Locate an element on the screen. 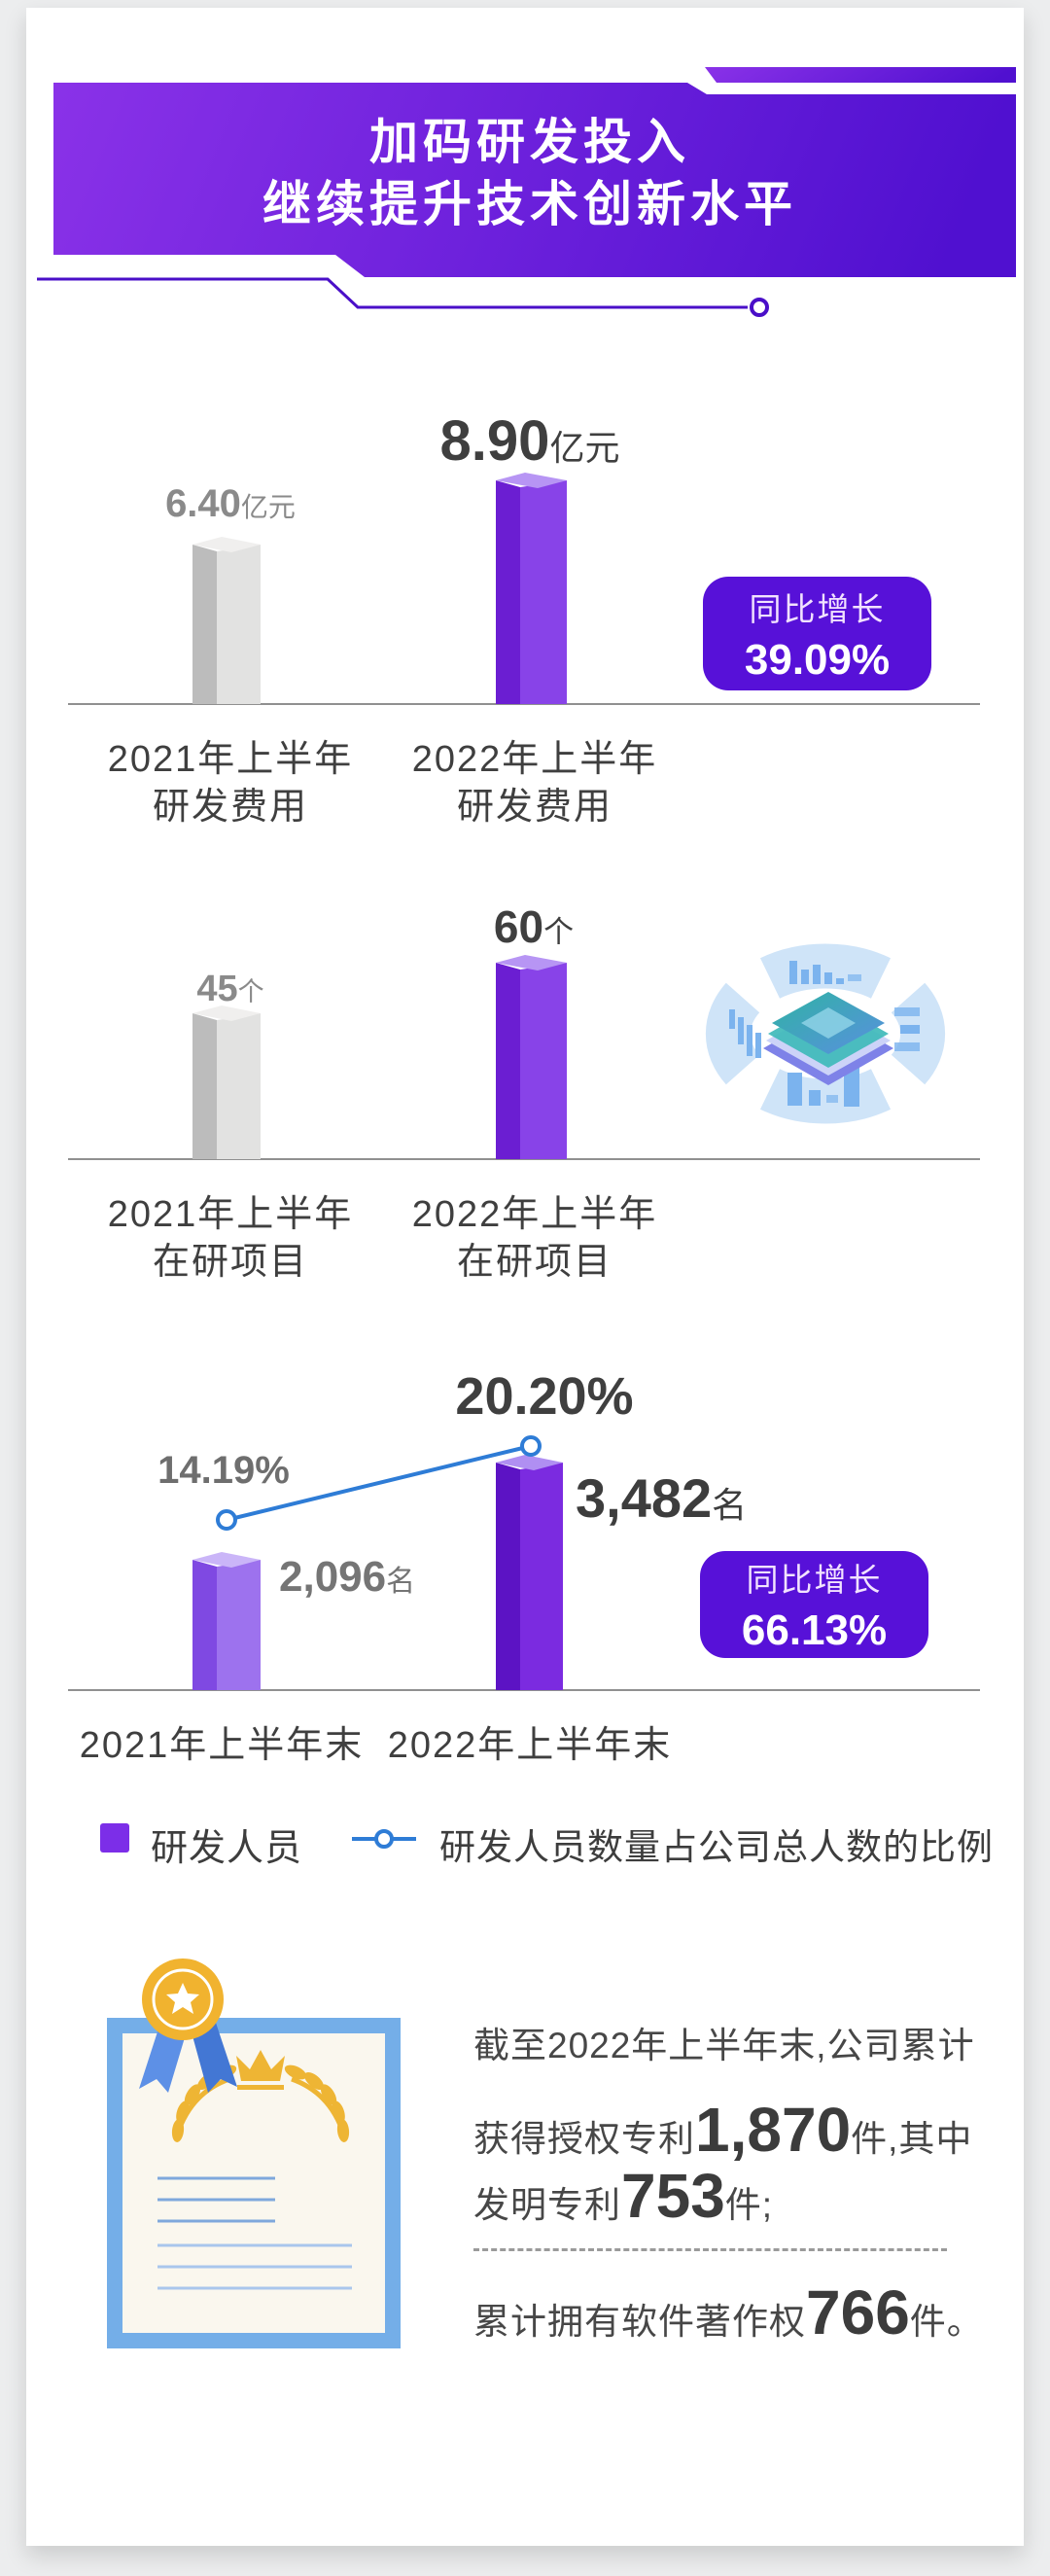  chart3-label-2021: 2021年上半年末 is located at coordinates (222, 1746).